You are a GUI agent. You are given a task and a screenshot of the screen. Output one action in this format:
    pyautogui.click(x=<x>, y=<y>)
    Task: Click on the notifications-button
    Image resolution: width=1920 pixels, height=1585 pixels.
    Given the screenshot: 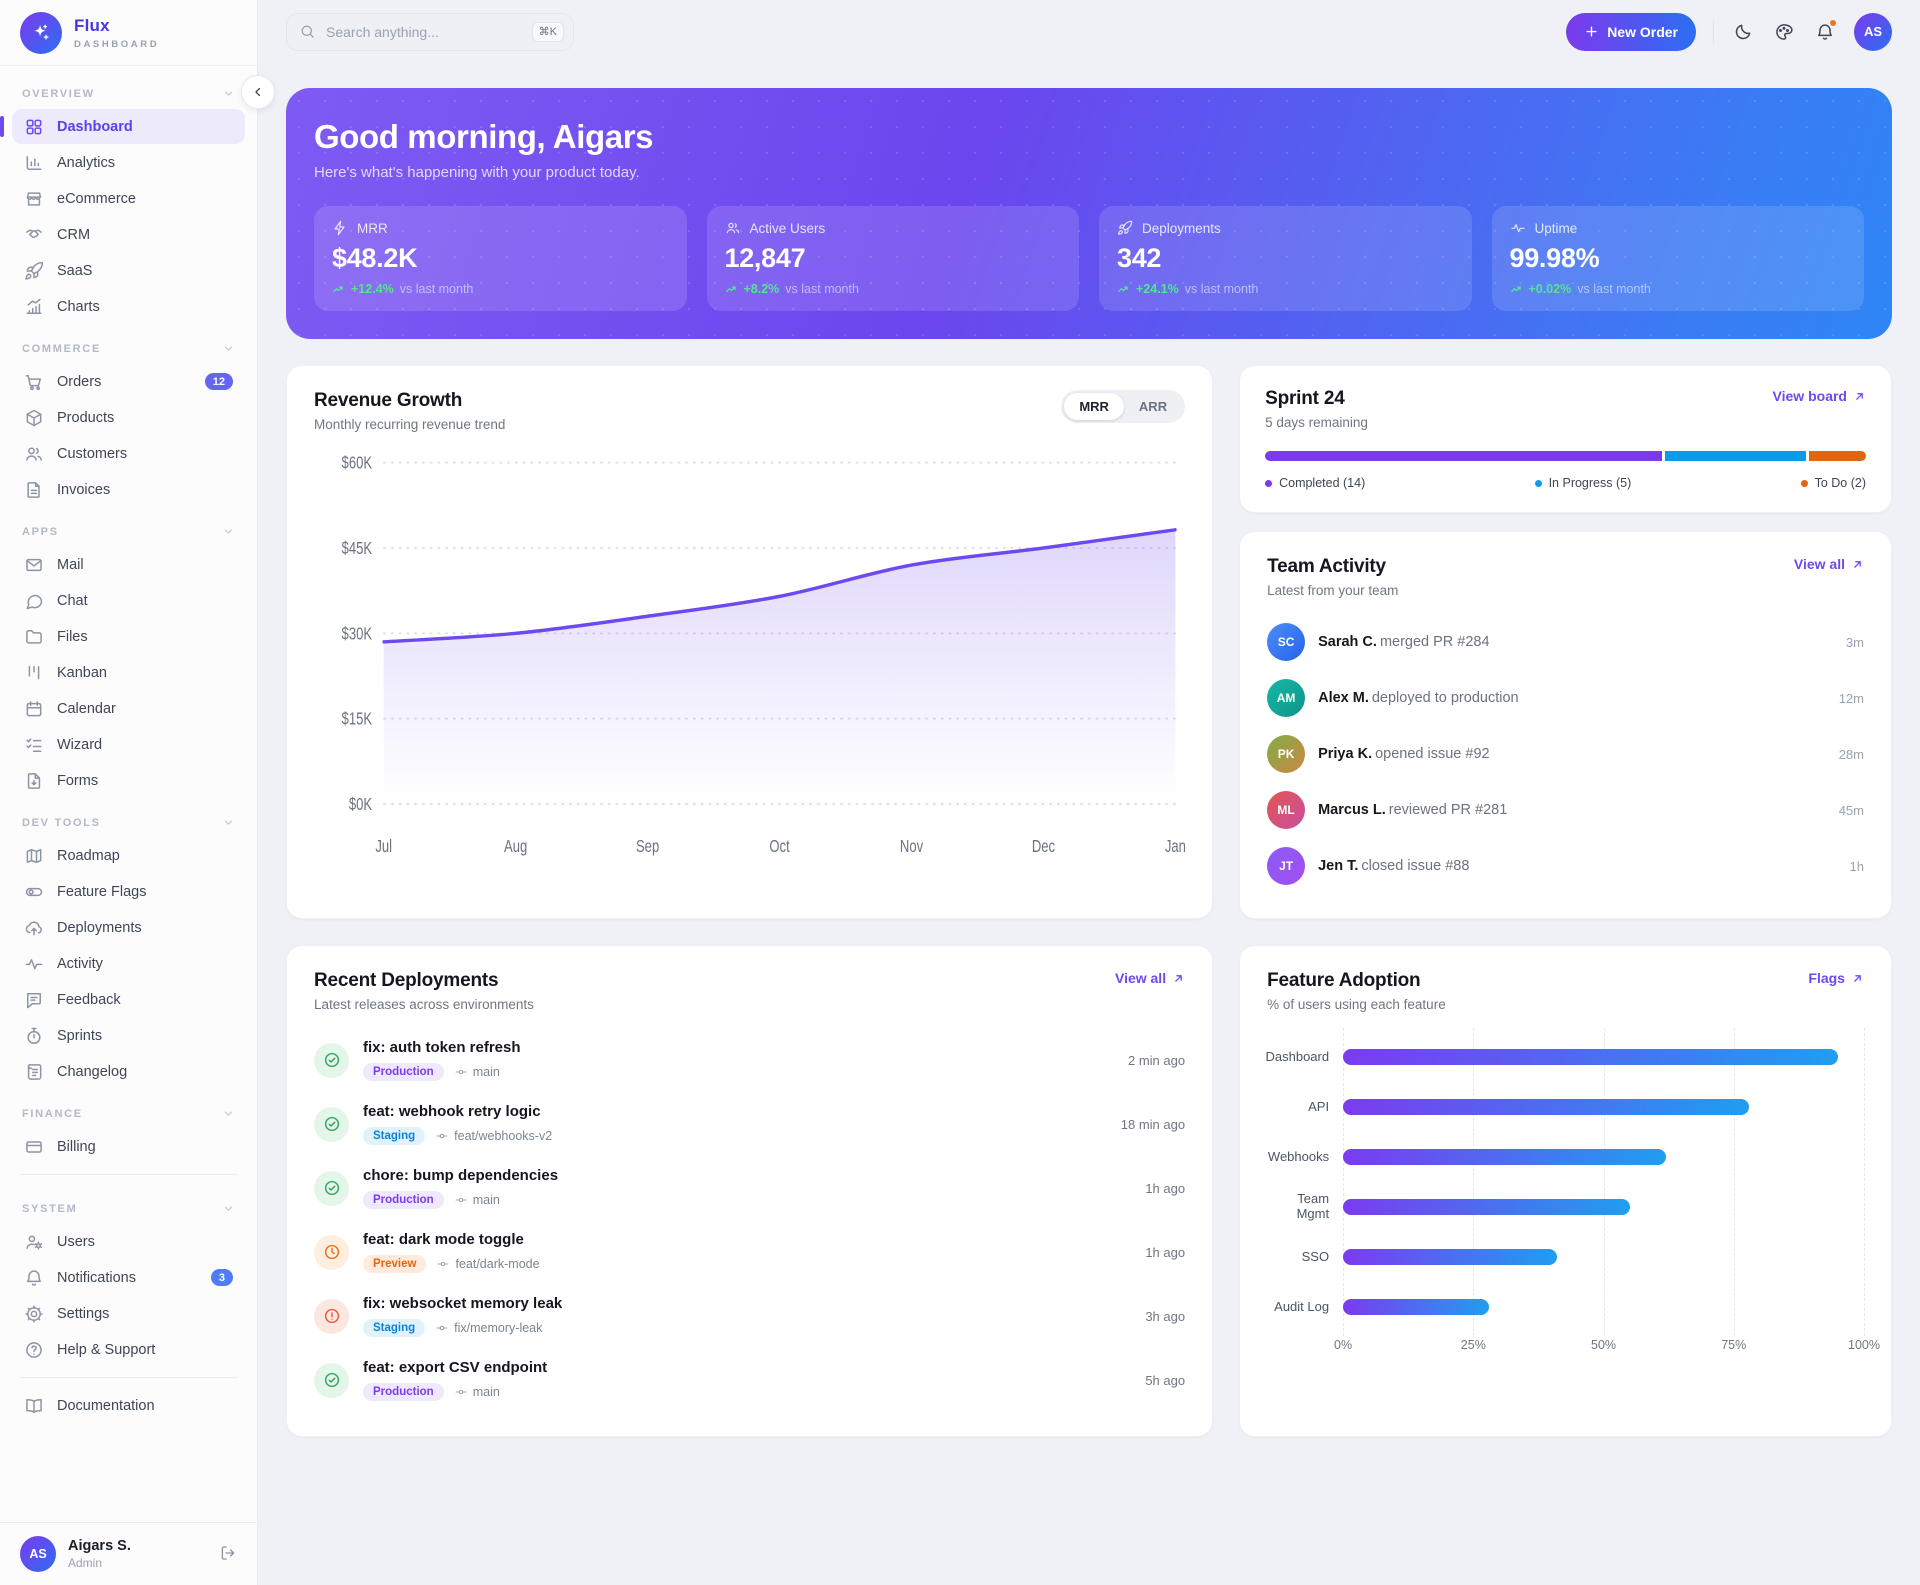 What is the action you would take?
    pyautogui.click(x=1825, y=30)
    